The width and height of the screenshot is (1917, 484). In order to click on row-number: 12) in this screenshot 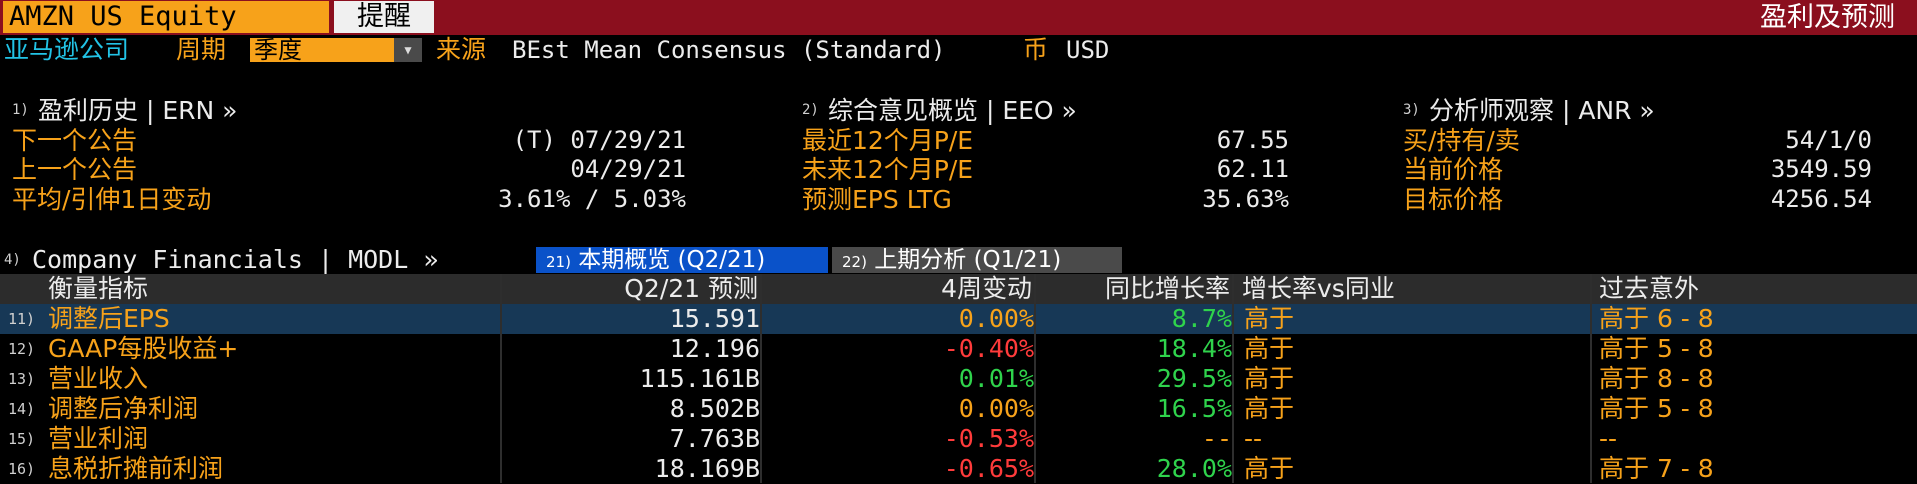, I will do `click(22, 349)`.